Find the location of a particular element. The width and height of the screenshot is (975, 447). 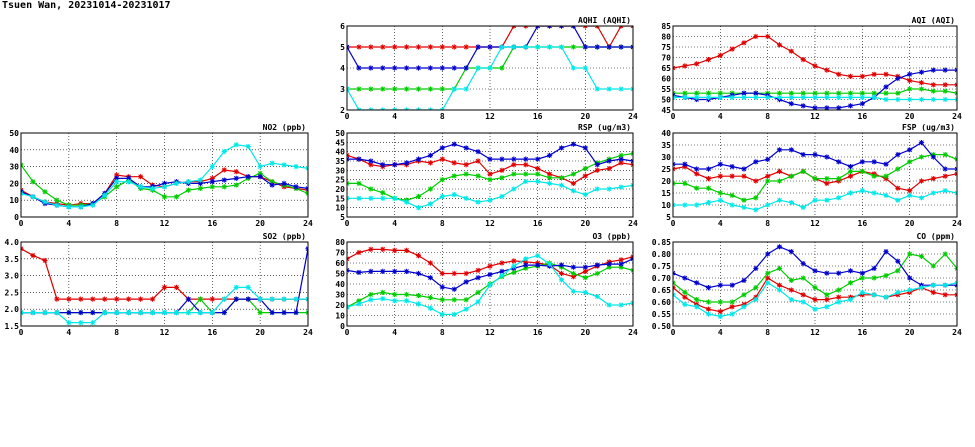

x-tick-label: 12 is located at coordinates (815, 223).